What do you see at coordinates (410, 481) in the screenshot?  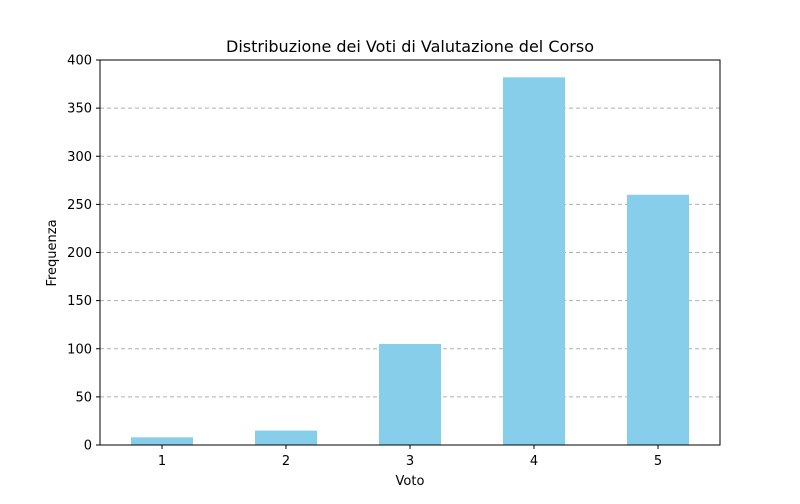 I see `x-axis-label: Voto` at bounding box center [410, 481].